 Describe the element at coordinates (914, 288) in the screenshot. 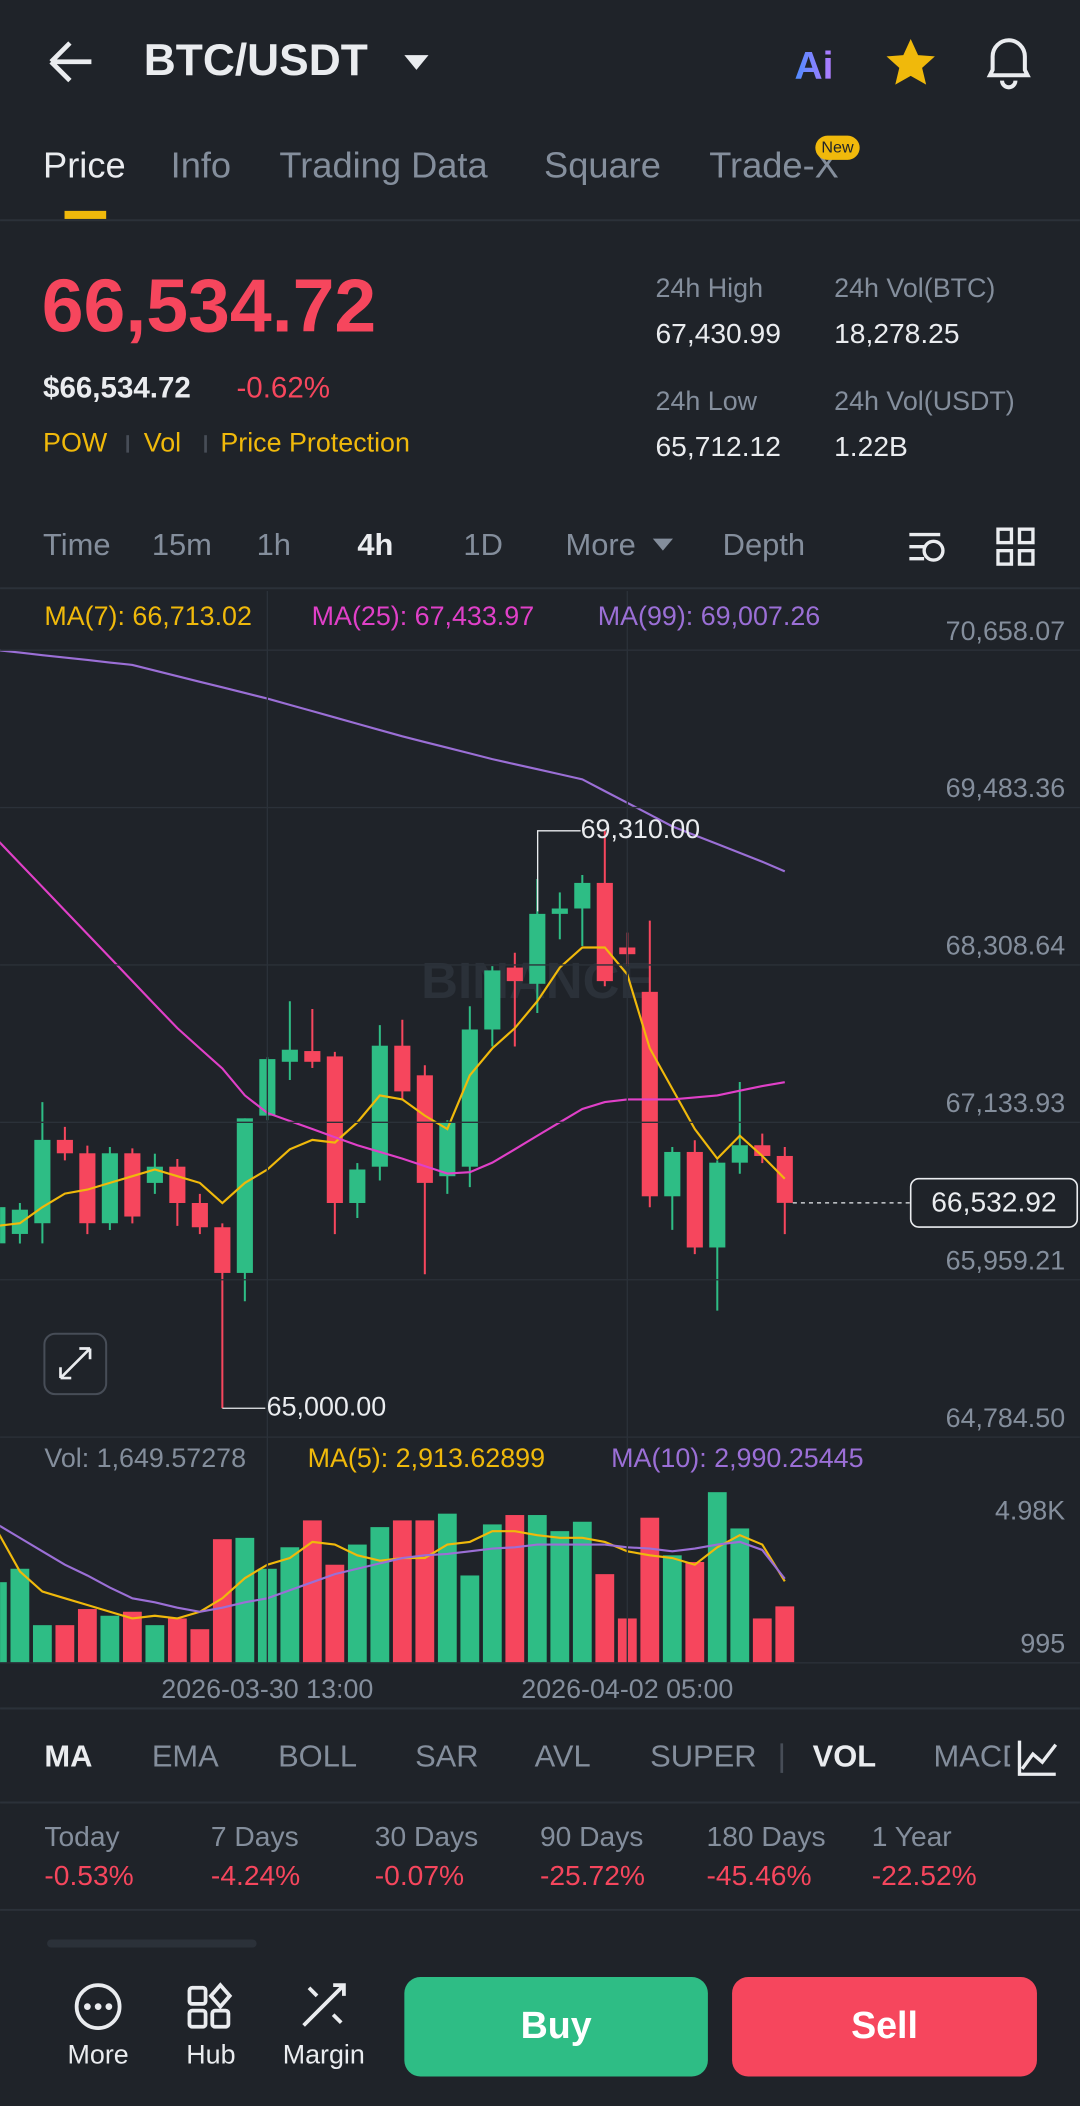

I see `stat-label: 24h Vol(BTC)` at that location.